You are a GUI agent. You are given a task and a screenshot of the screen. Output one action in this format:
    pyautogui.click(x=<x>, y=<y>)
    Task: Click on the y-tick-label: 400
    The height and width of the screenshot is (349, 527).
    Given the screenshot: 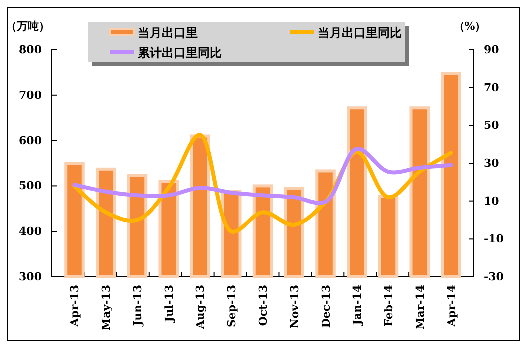 What is the action you would take?
    pyautogui.click(x=30, y=231)
    